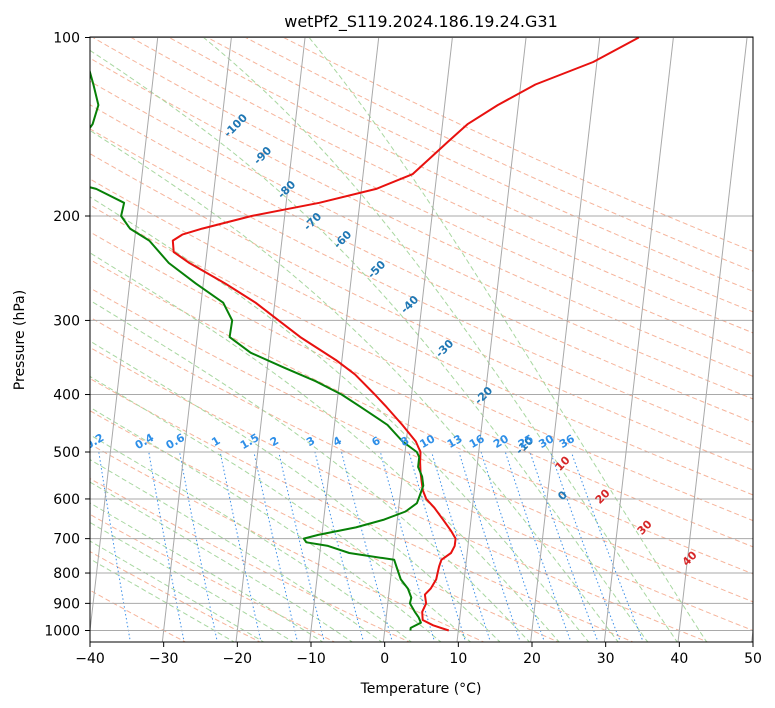  Describe the element at coordinates (311, 659) in the screenshot. I see `x-tick-label: −10` at that location.